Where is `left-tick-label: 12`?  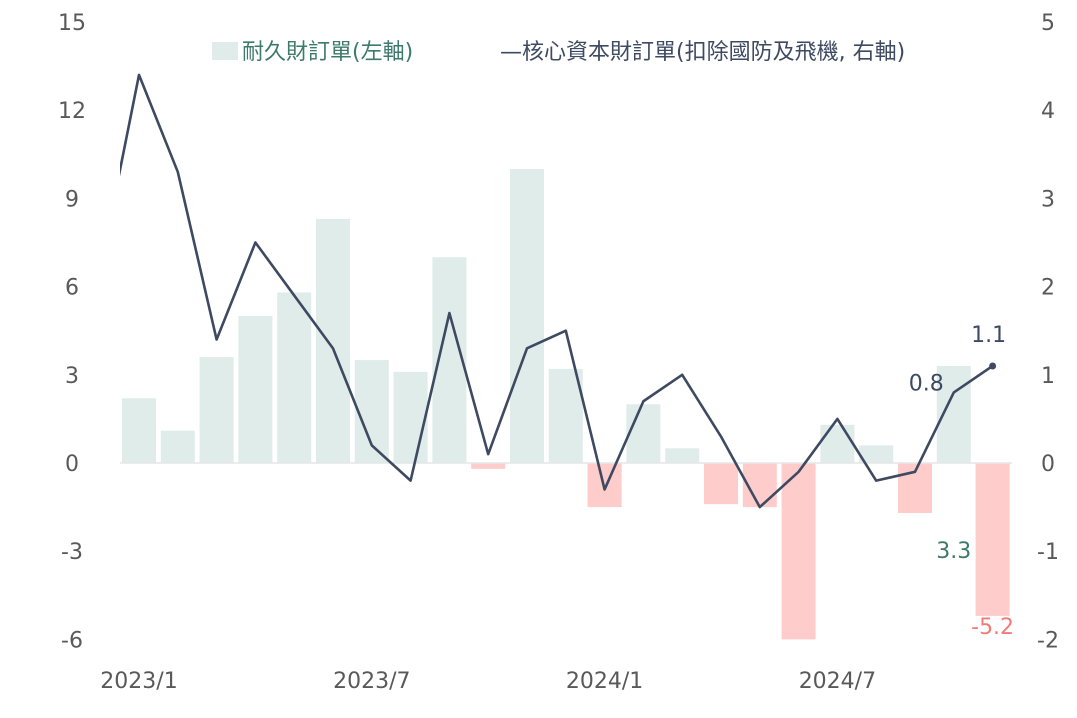
left-tick-label: 12 is located at coordinates (72, 111).